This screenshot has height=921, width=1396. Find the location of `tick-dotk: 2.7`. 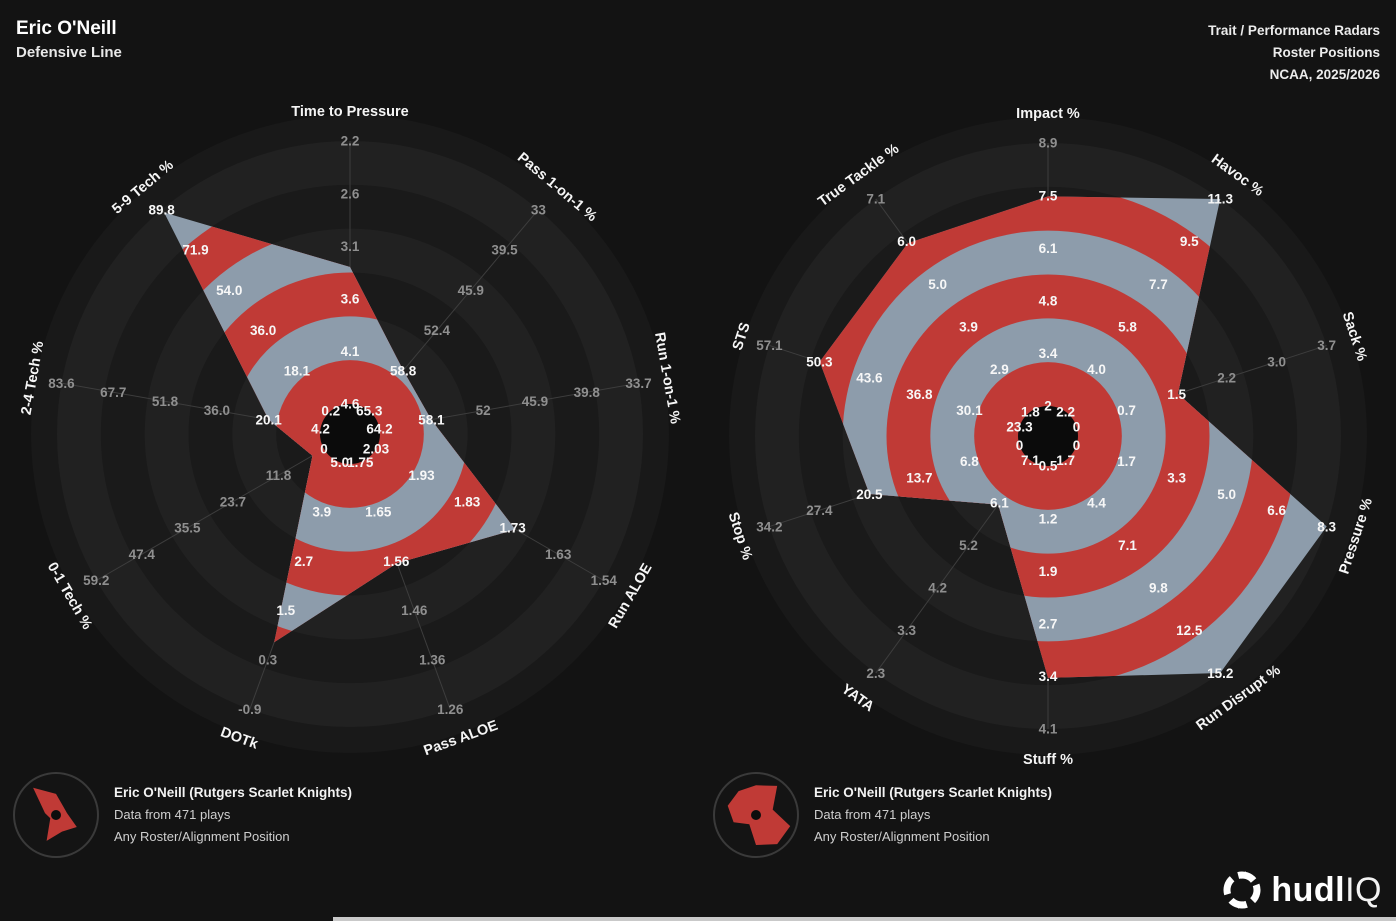

tick-dotk: 2.7 is located at coordinates (303, 561).